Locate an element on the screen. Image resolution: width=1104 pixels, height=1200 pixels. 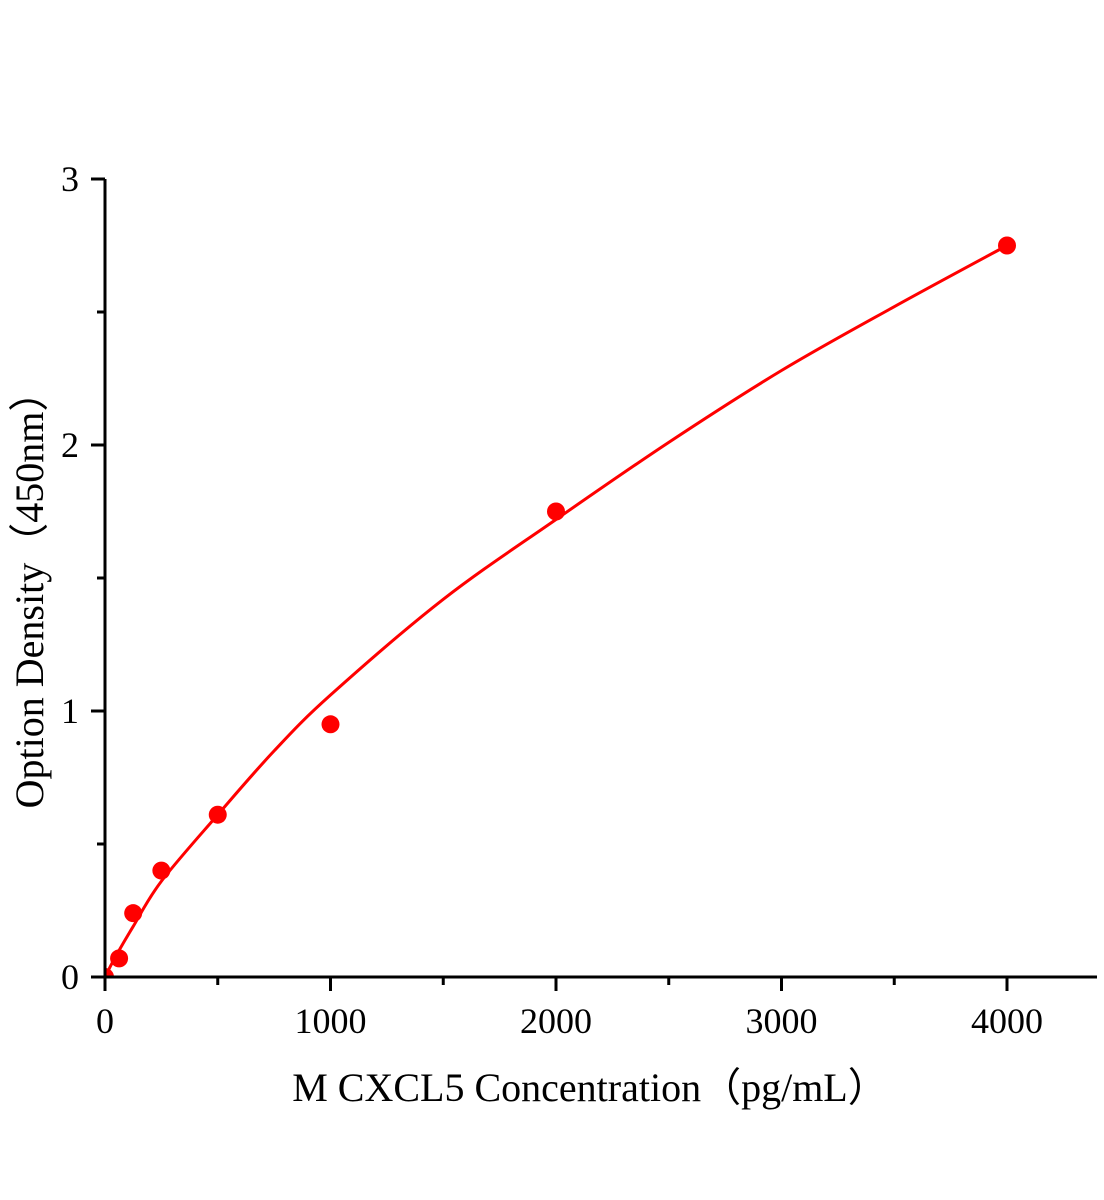
x-tick-label: 0 is located at coordinates (105, 1021).